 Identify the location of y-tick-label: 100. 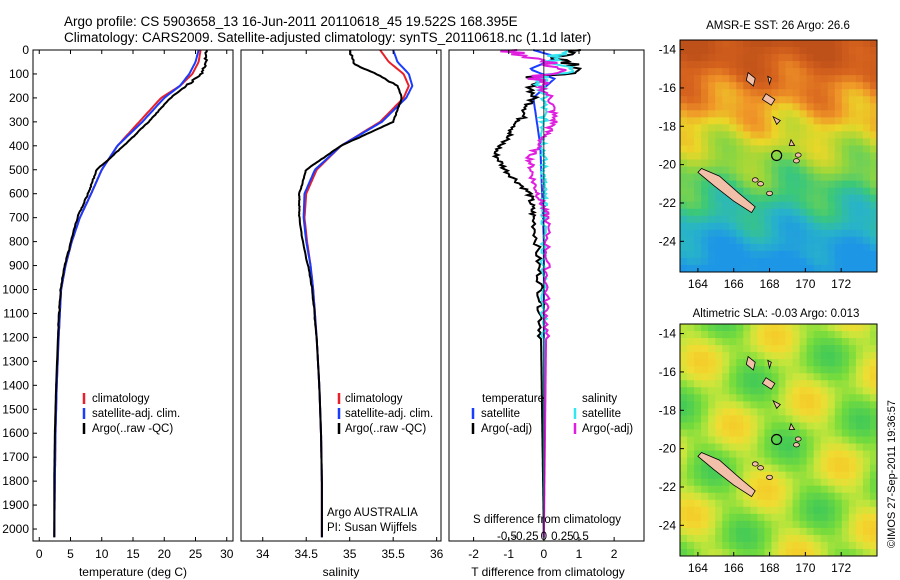
(19, 74).